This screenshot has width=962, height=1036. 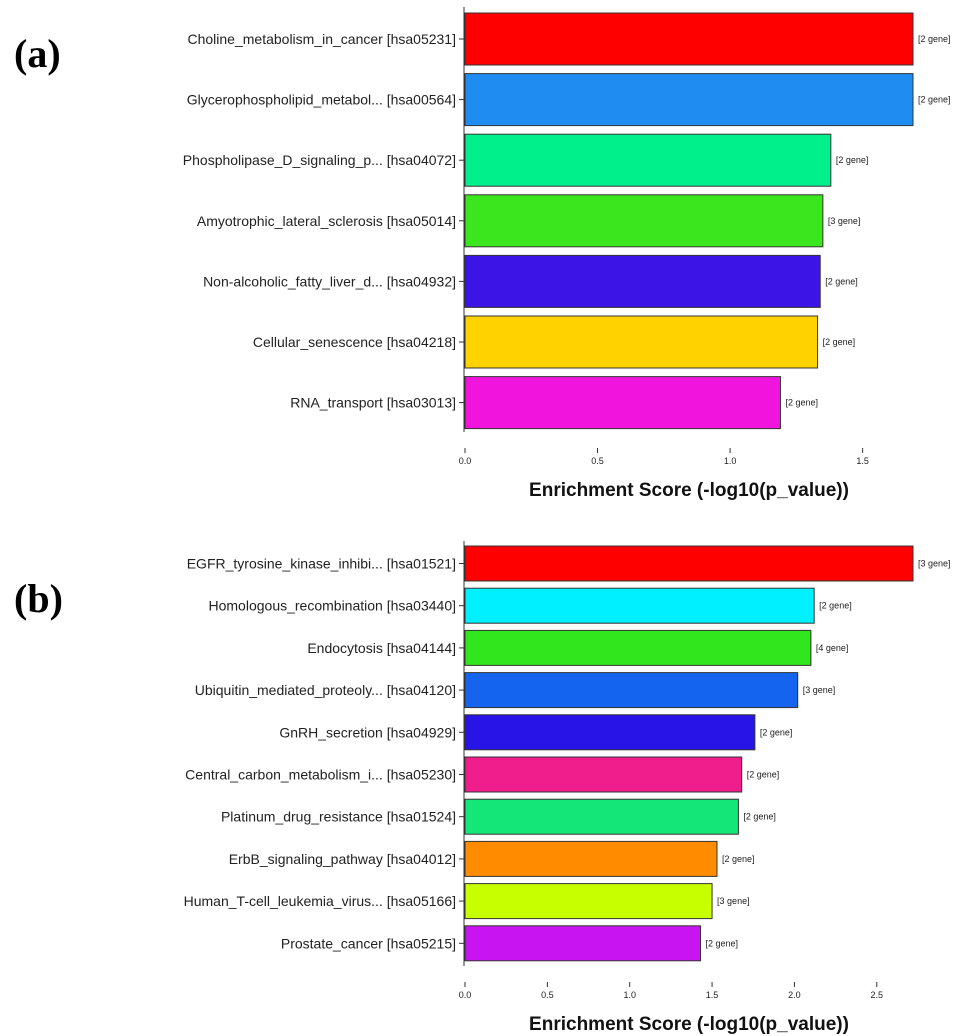 What do you see at coordinates (862, 461) in the screenshot?
I see `x-tick-label-a: 1.5` at bounding box center [862, 461].